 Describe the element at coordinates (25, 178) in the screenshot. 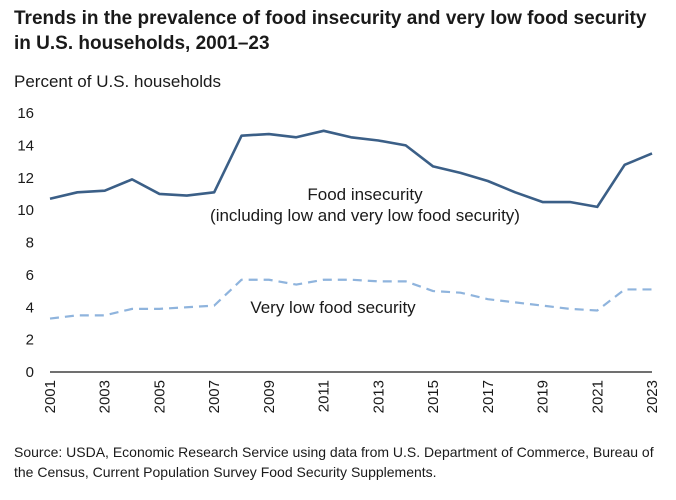

I see `y-tick-label: 12` at that location.